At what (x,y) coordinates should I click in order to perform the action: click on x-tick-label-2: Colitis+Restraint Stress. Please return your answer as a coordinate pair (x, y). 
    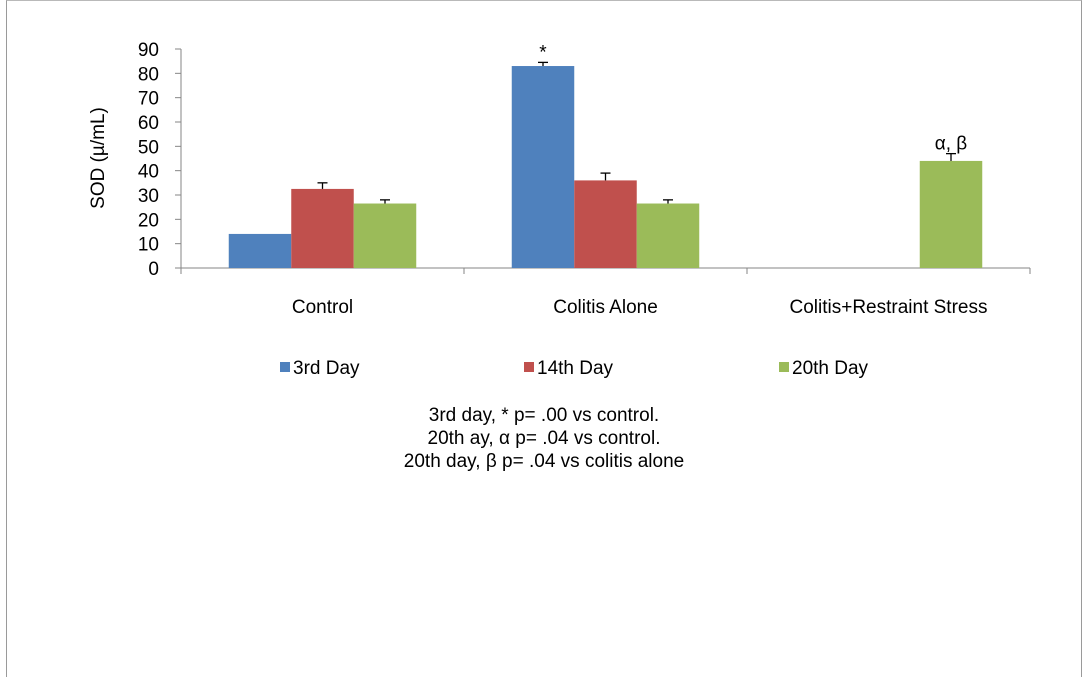
    Looking at the image, I should click on (889, 307).